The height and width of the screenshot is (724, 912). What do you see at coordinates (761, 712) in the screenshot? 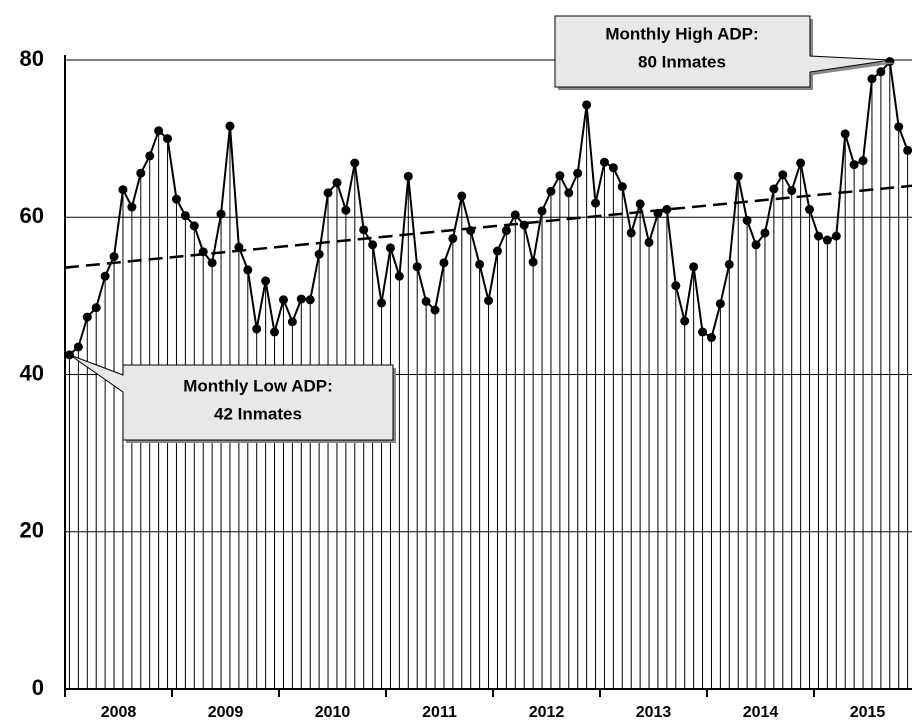
I see `x-tick-label: 2014` at bounding box center [761, 712].